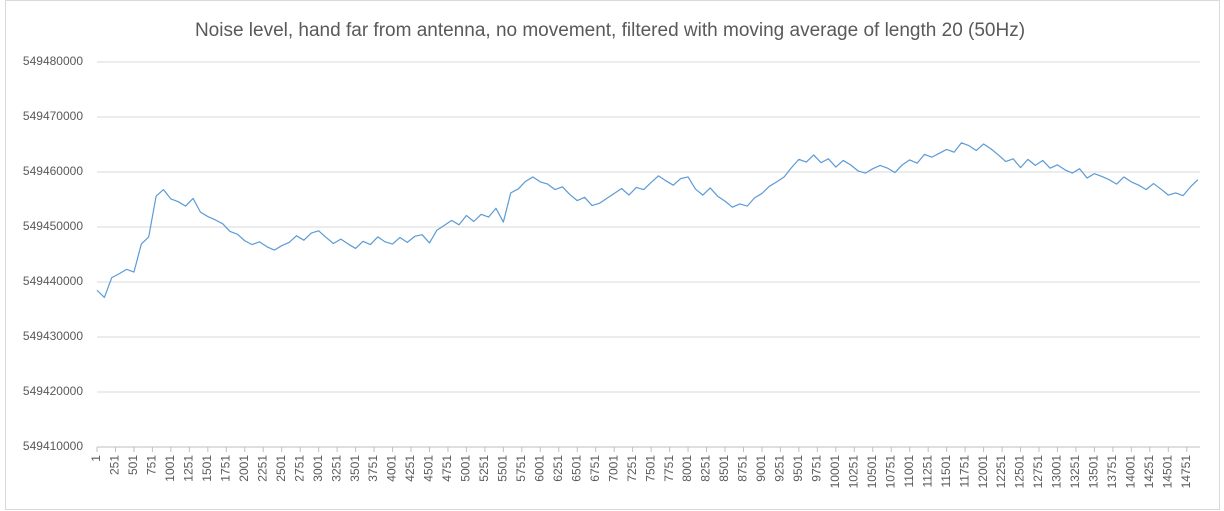 The image size is (1224, 511). What do you see at coordinates (373, 468) in the screenshot?
I see `x-tick-label: 3751` at bounding box center [373, 468].